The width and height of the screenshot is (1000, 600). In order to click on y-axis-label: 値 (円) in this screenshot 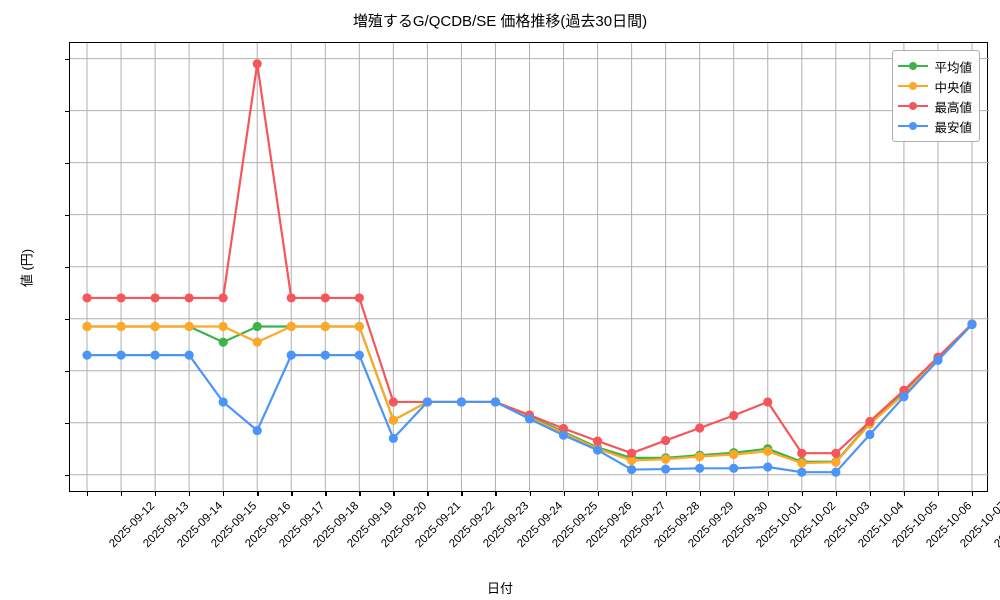, I will do `click(27, 268)`.